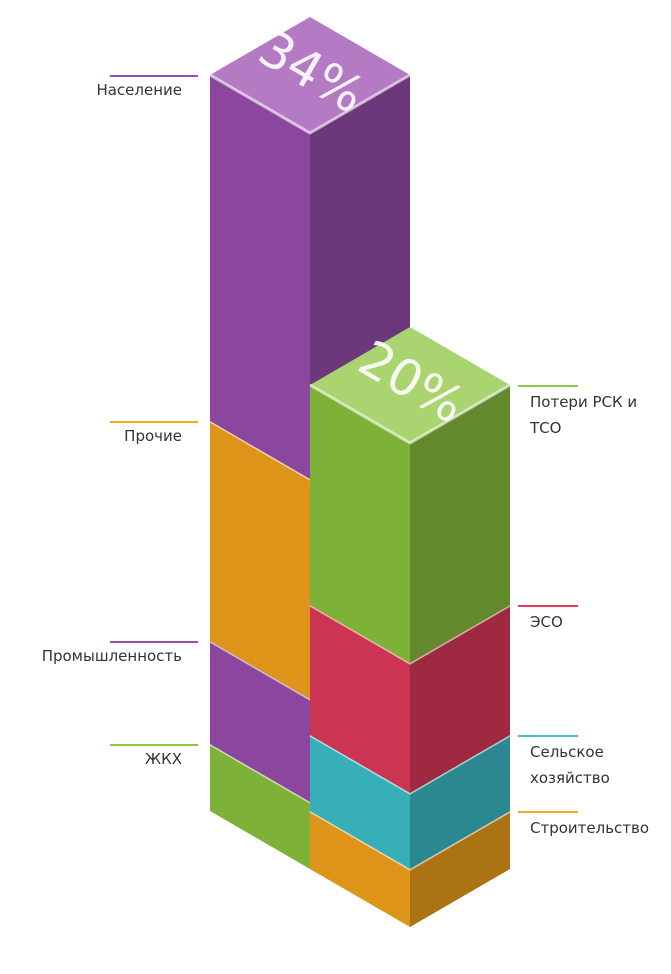 This screenshot has height=974, width=671. Describe the element at coordinates (153, 436) in the screenshot. I see `category-label: Прочие` at that location.